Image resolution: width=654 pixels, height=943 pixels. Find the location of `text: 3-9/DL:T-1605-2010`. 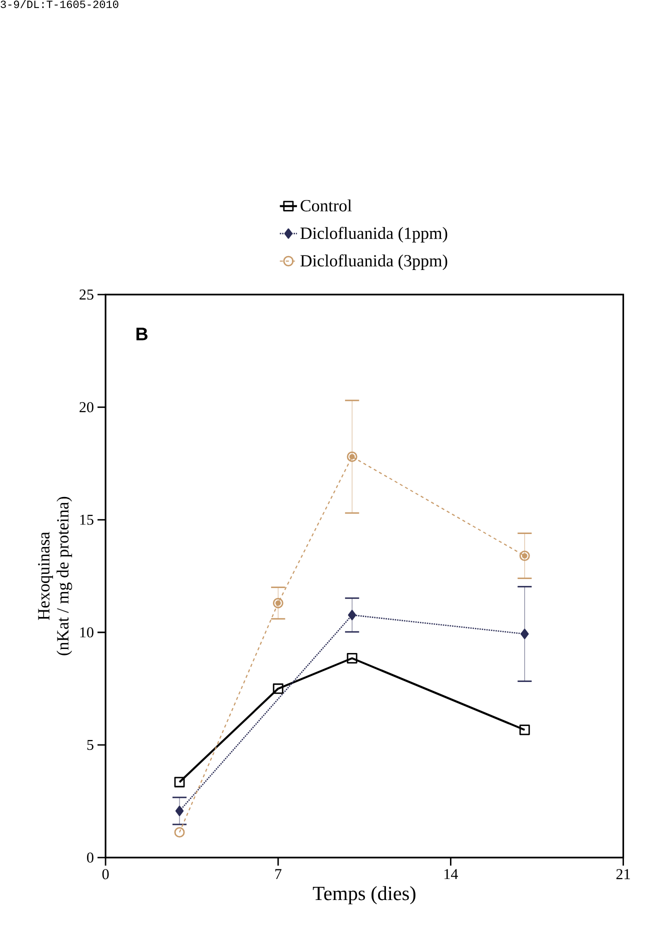

text: 3-9/DL:T-1605-2010 is located at coordinates (59, 4).